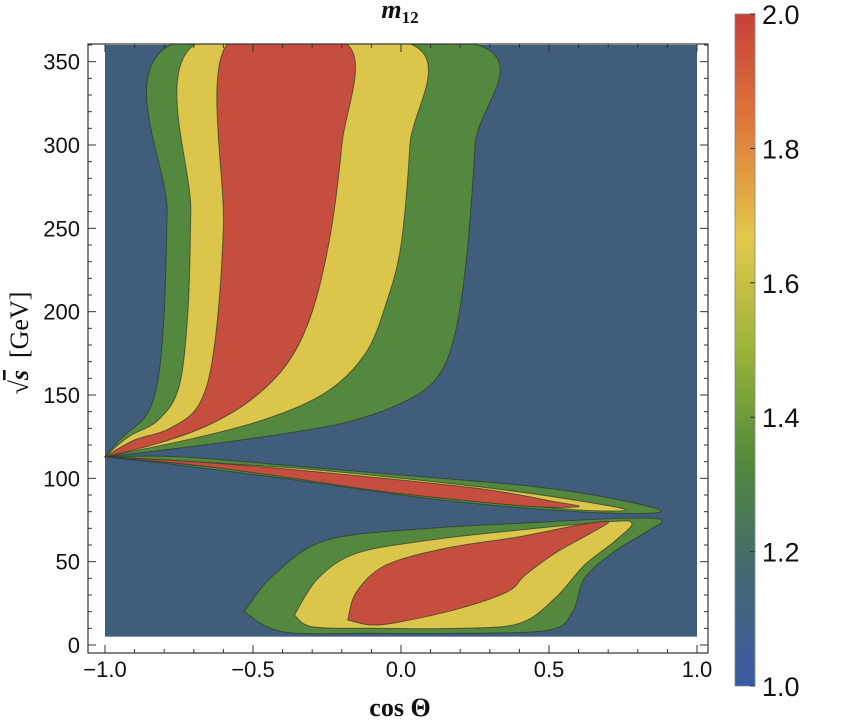  I want to click on y-tick-label: 350, so click(61, 62).